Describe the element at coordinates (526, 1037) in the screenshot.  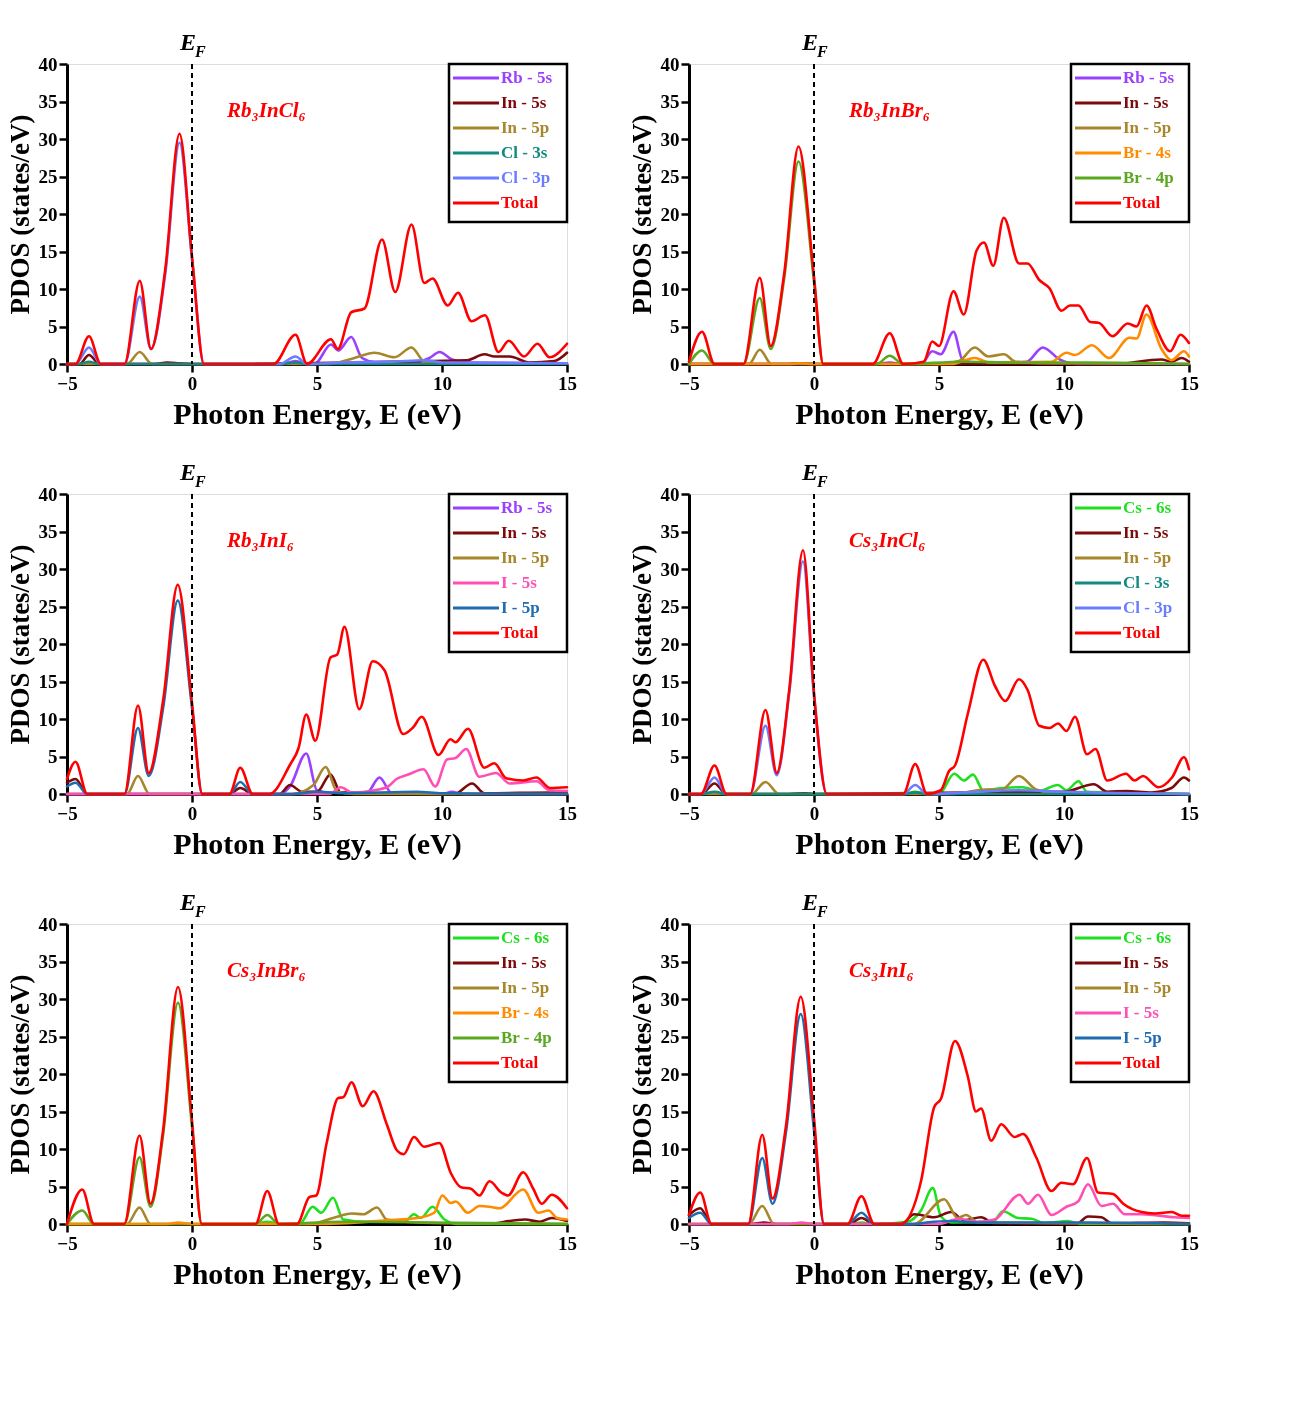
I see `legend-label: Br - 4p` at that location.